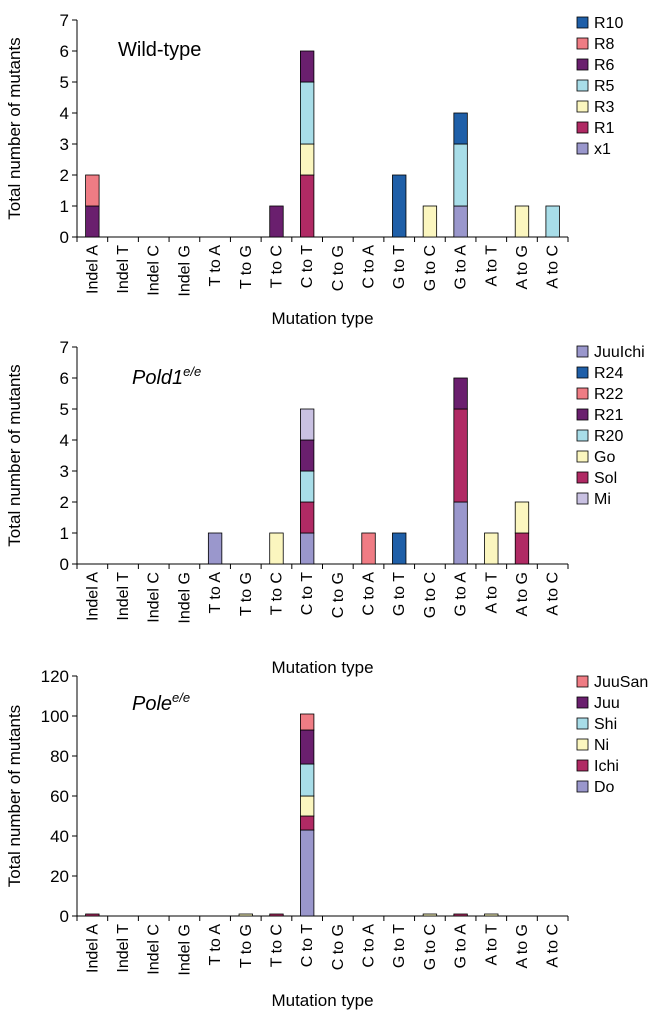  What do you see at coordinates (491, 548) in the screenshot?
I see `bar-segment-a-to-t-go` at bounding box center [491, 548].